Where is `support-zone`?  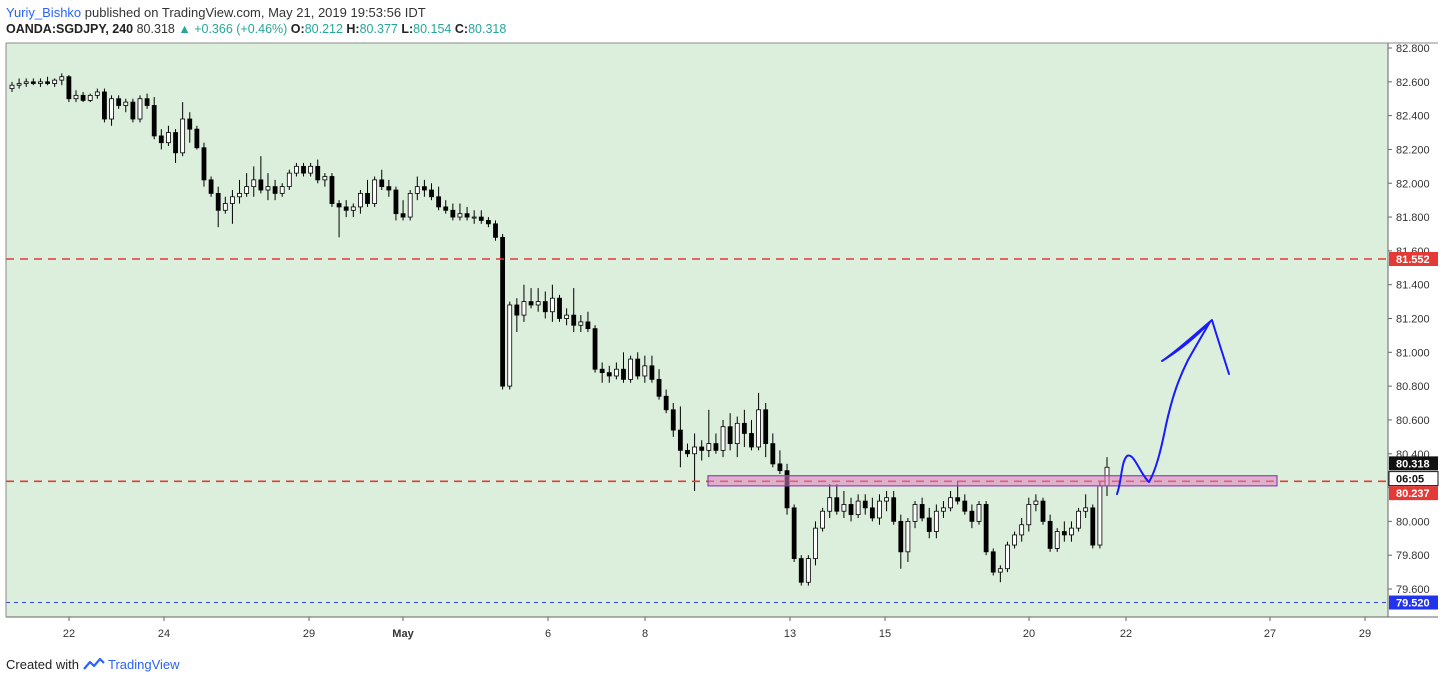 support-zone is located at coordinates (992, 481).